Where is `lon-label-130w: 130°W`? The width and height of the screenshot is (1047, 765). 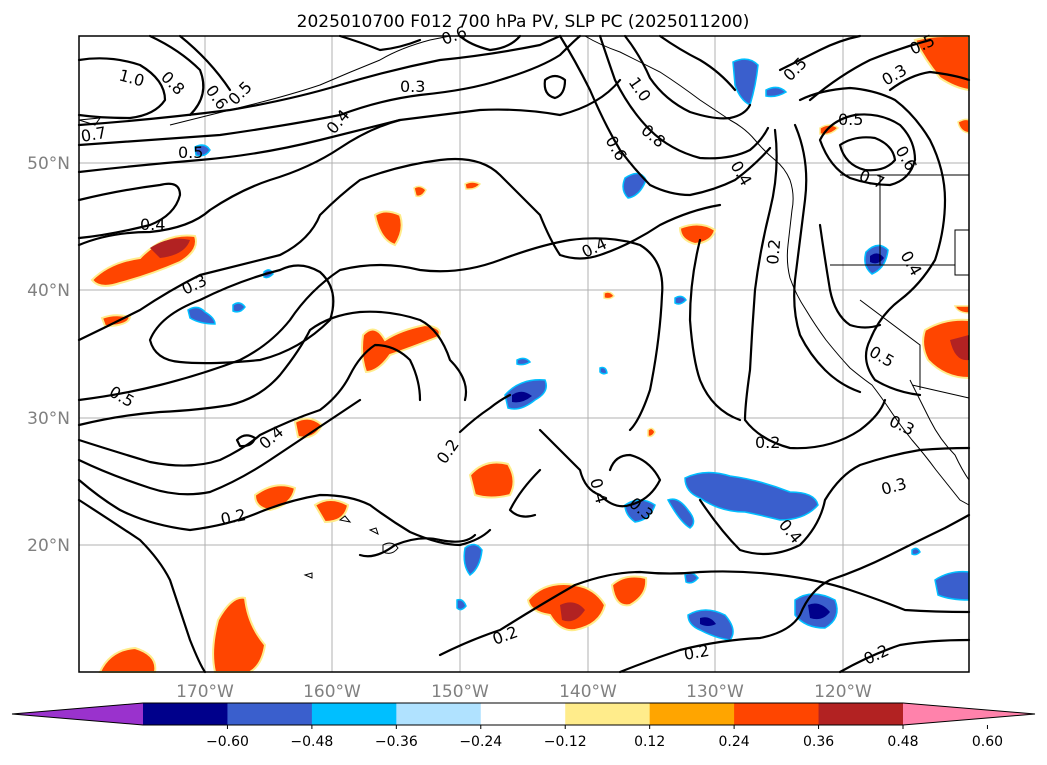
lon-label-130w: 130°W is located at coordinates (715, 692).